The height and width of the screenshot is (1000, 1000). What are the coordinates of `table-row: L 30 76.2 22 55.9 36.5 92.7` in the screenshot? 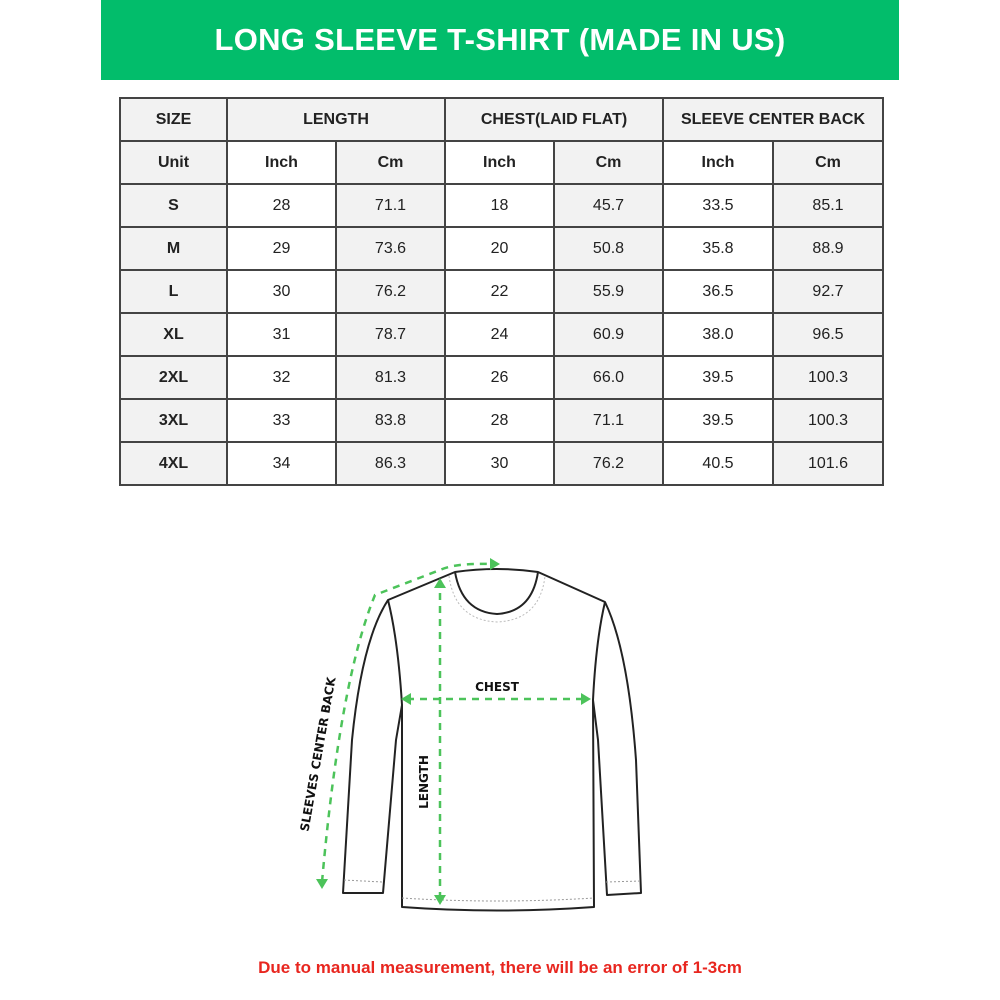 It's located at (501, 291).